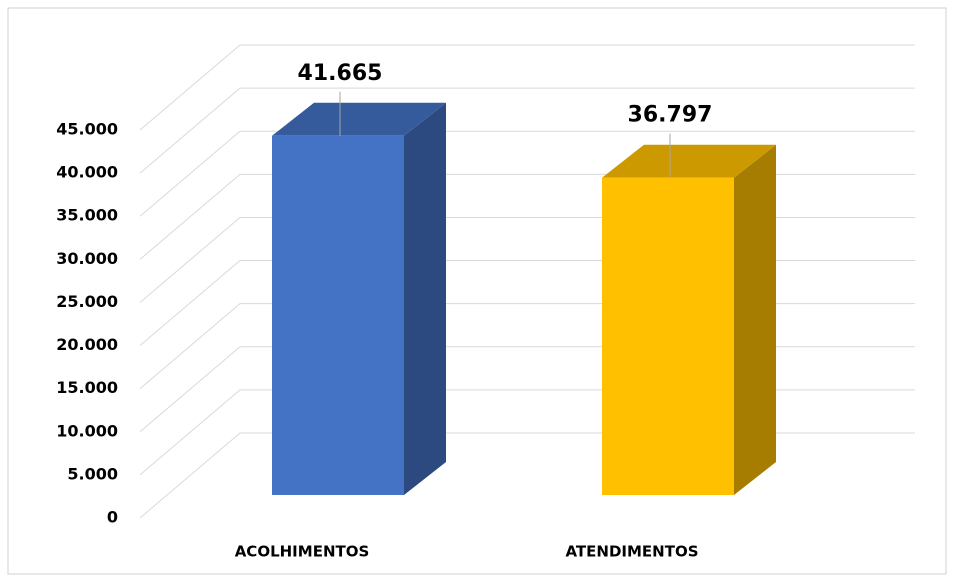  I want to click on y-tick-label: 20.000, so click(87, 344).